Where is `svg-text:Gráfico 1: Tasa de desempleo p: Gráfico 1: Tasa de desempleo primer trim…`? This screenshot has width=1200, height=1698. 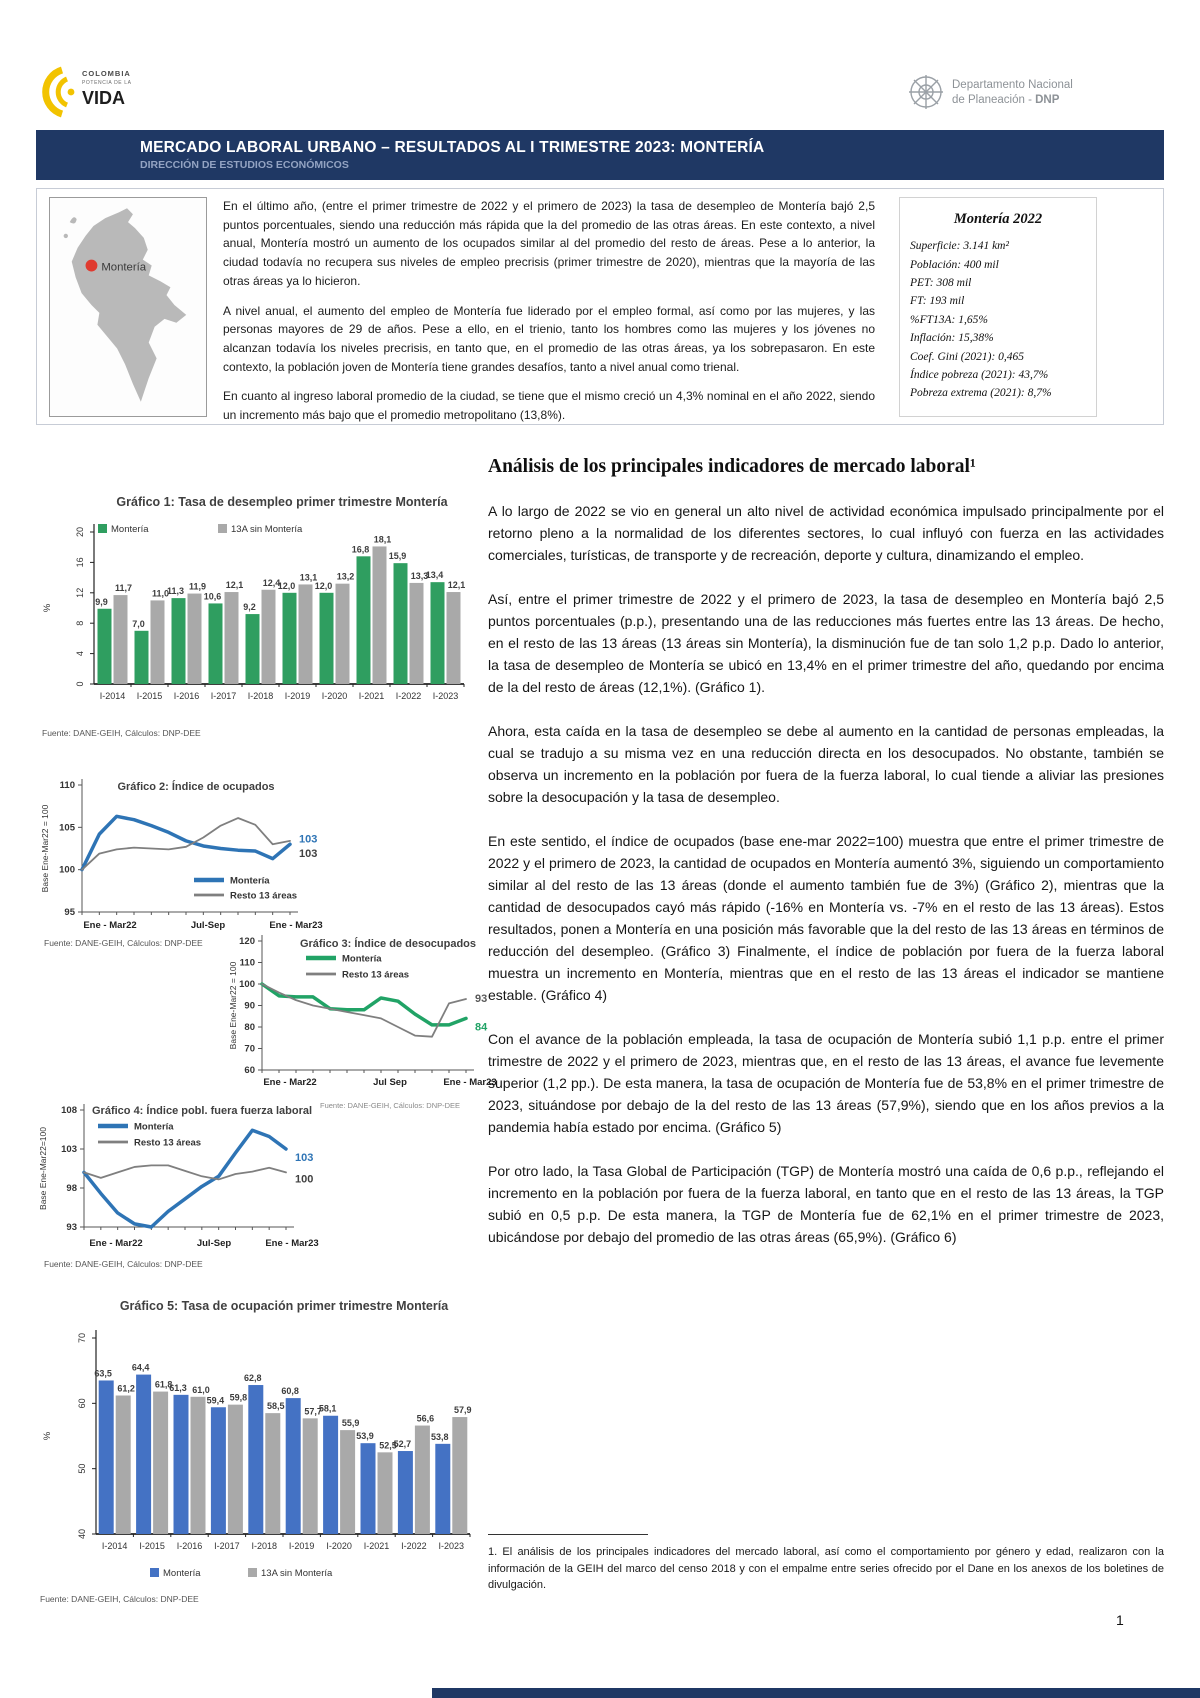
svg-text:Gráfico 1: Tasa de desempleo p: Gráfico 1: Tasa de desempleo primer trim… is located at coordinates (282, 502).